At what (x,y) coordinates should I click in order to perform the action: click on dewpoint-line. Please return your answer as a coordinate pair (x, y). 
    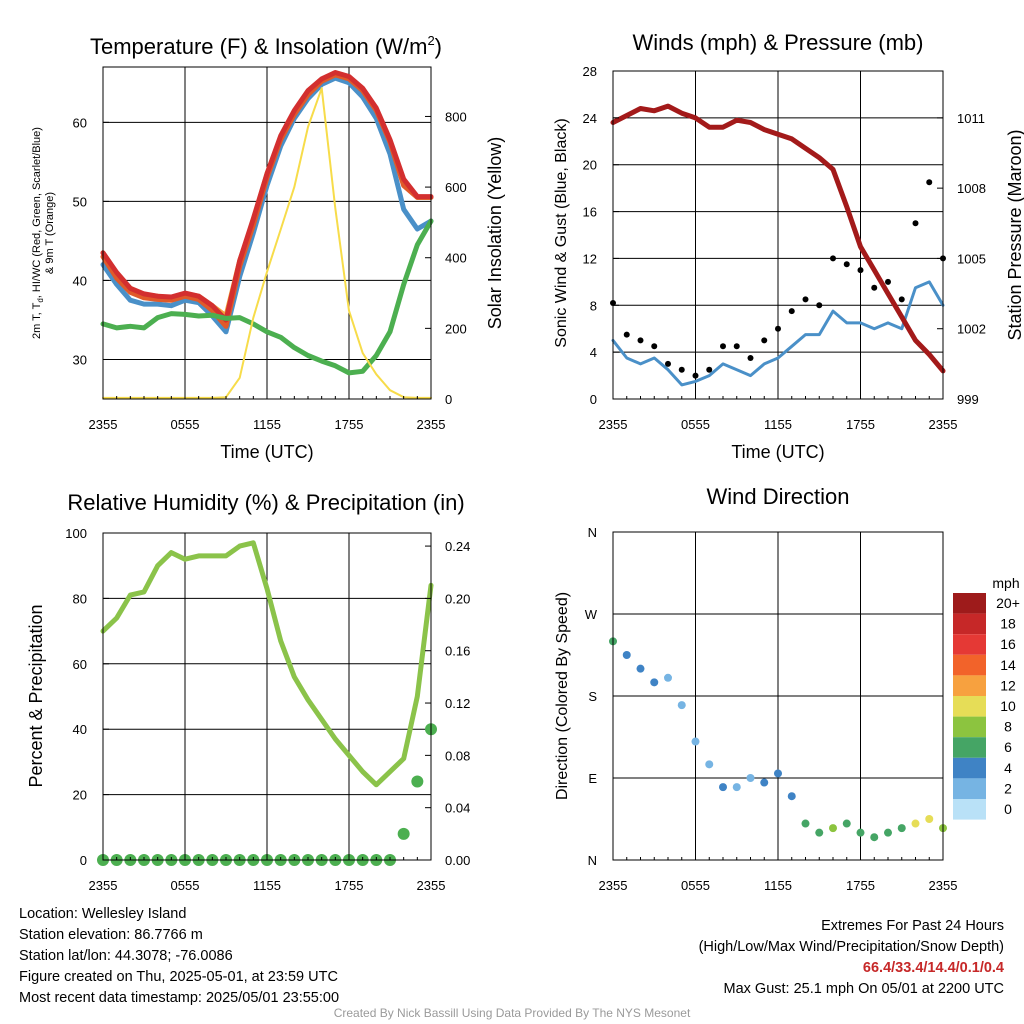
    Looking at the image, I should click on (267, 297).